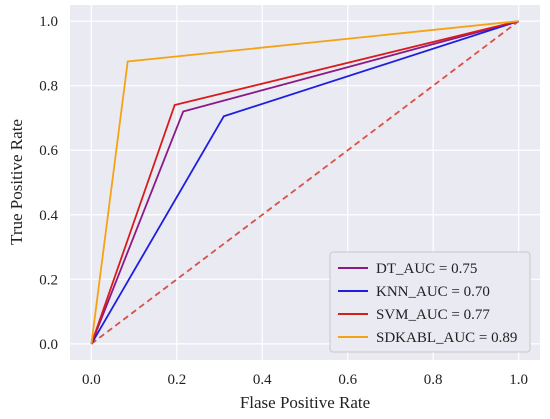  I want to click on x-tick-labels: 0.0 0.2 0.4 0.6 0.8 1.0, so click(305, 380).